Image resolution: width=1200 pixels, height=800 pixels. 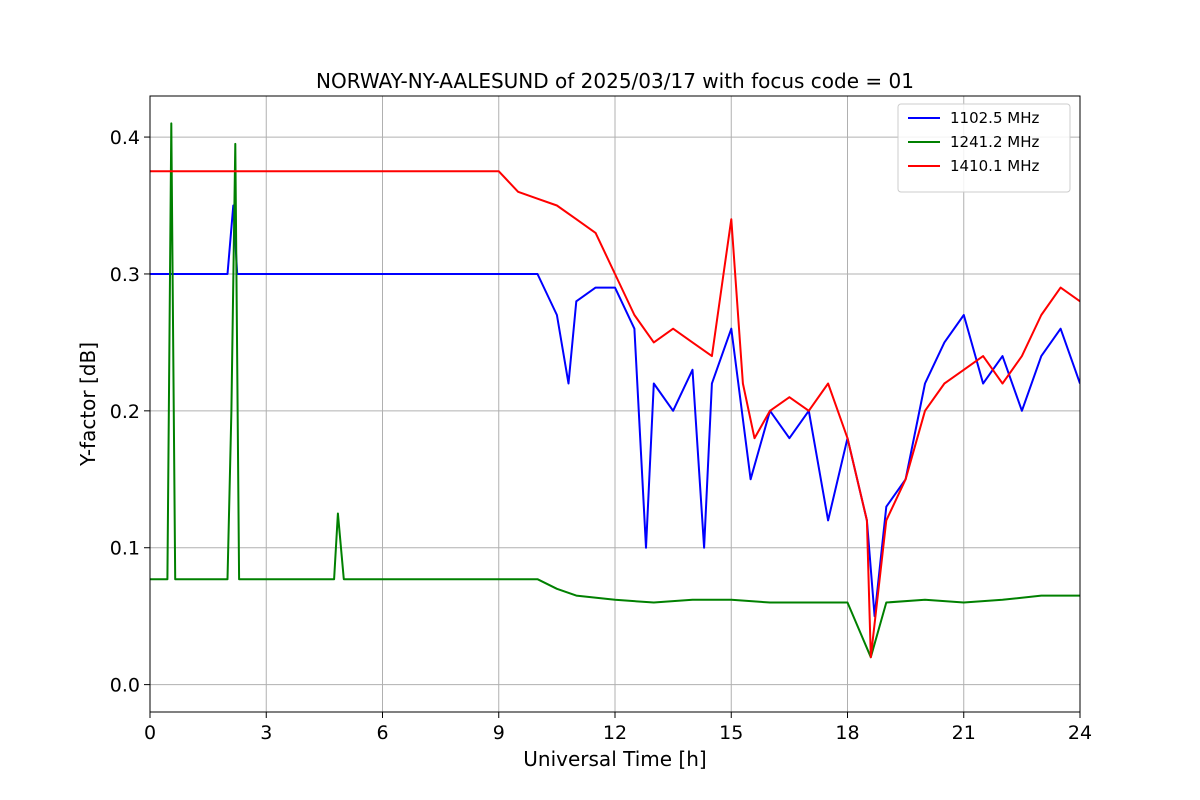 I want to click on x-tick-label: 9, so click(x=499, y=733).